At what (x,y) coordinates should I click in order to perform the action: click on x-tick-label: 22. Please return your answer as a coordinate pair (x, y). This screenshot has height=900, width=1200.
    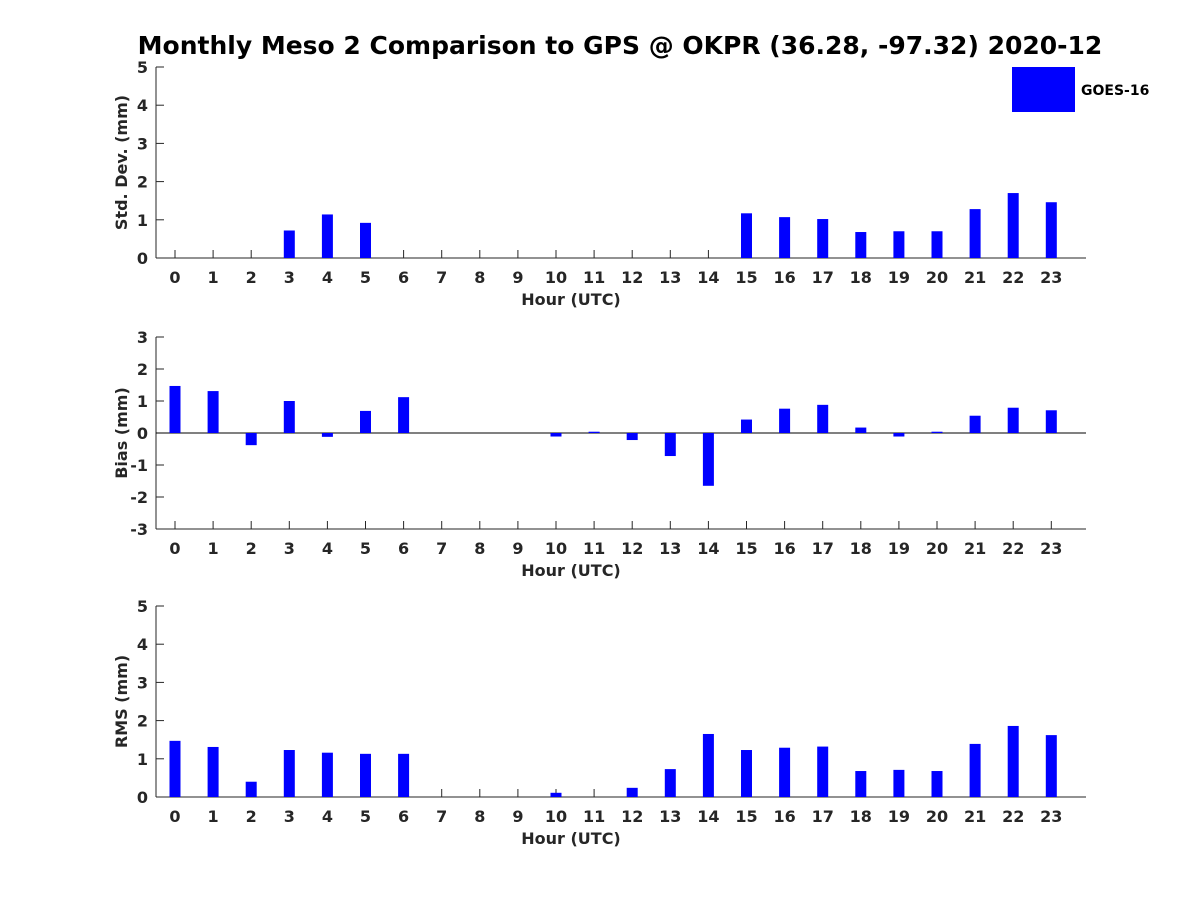
    Looking at the image, I should click on (1013, 548).